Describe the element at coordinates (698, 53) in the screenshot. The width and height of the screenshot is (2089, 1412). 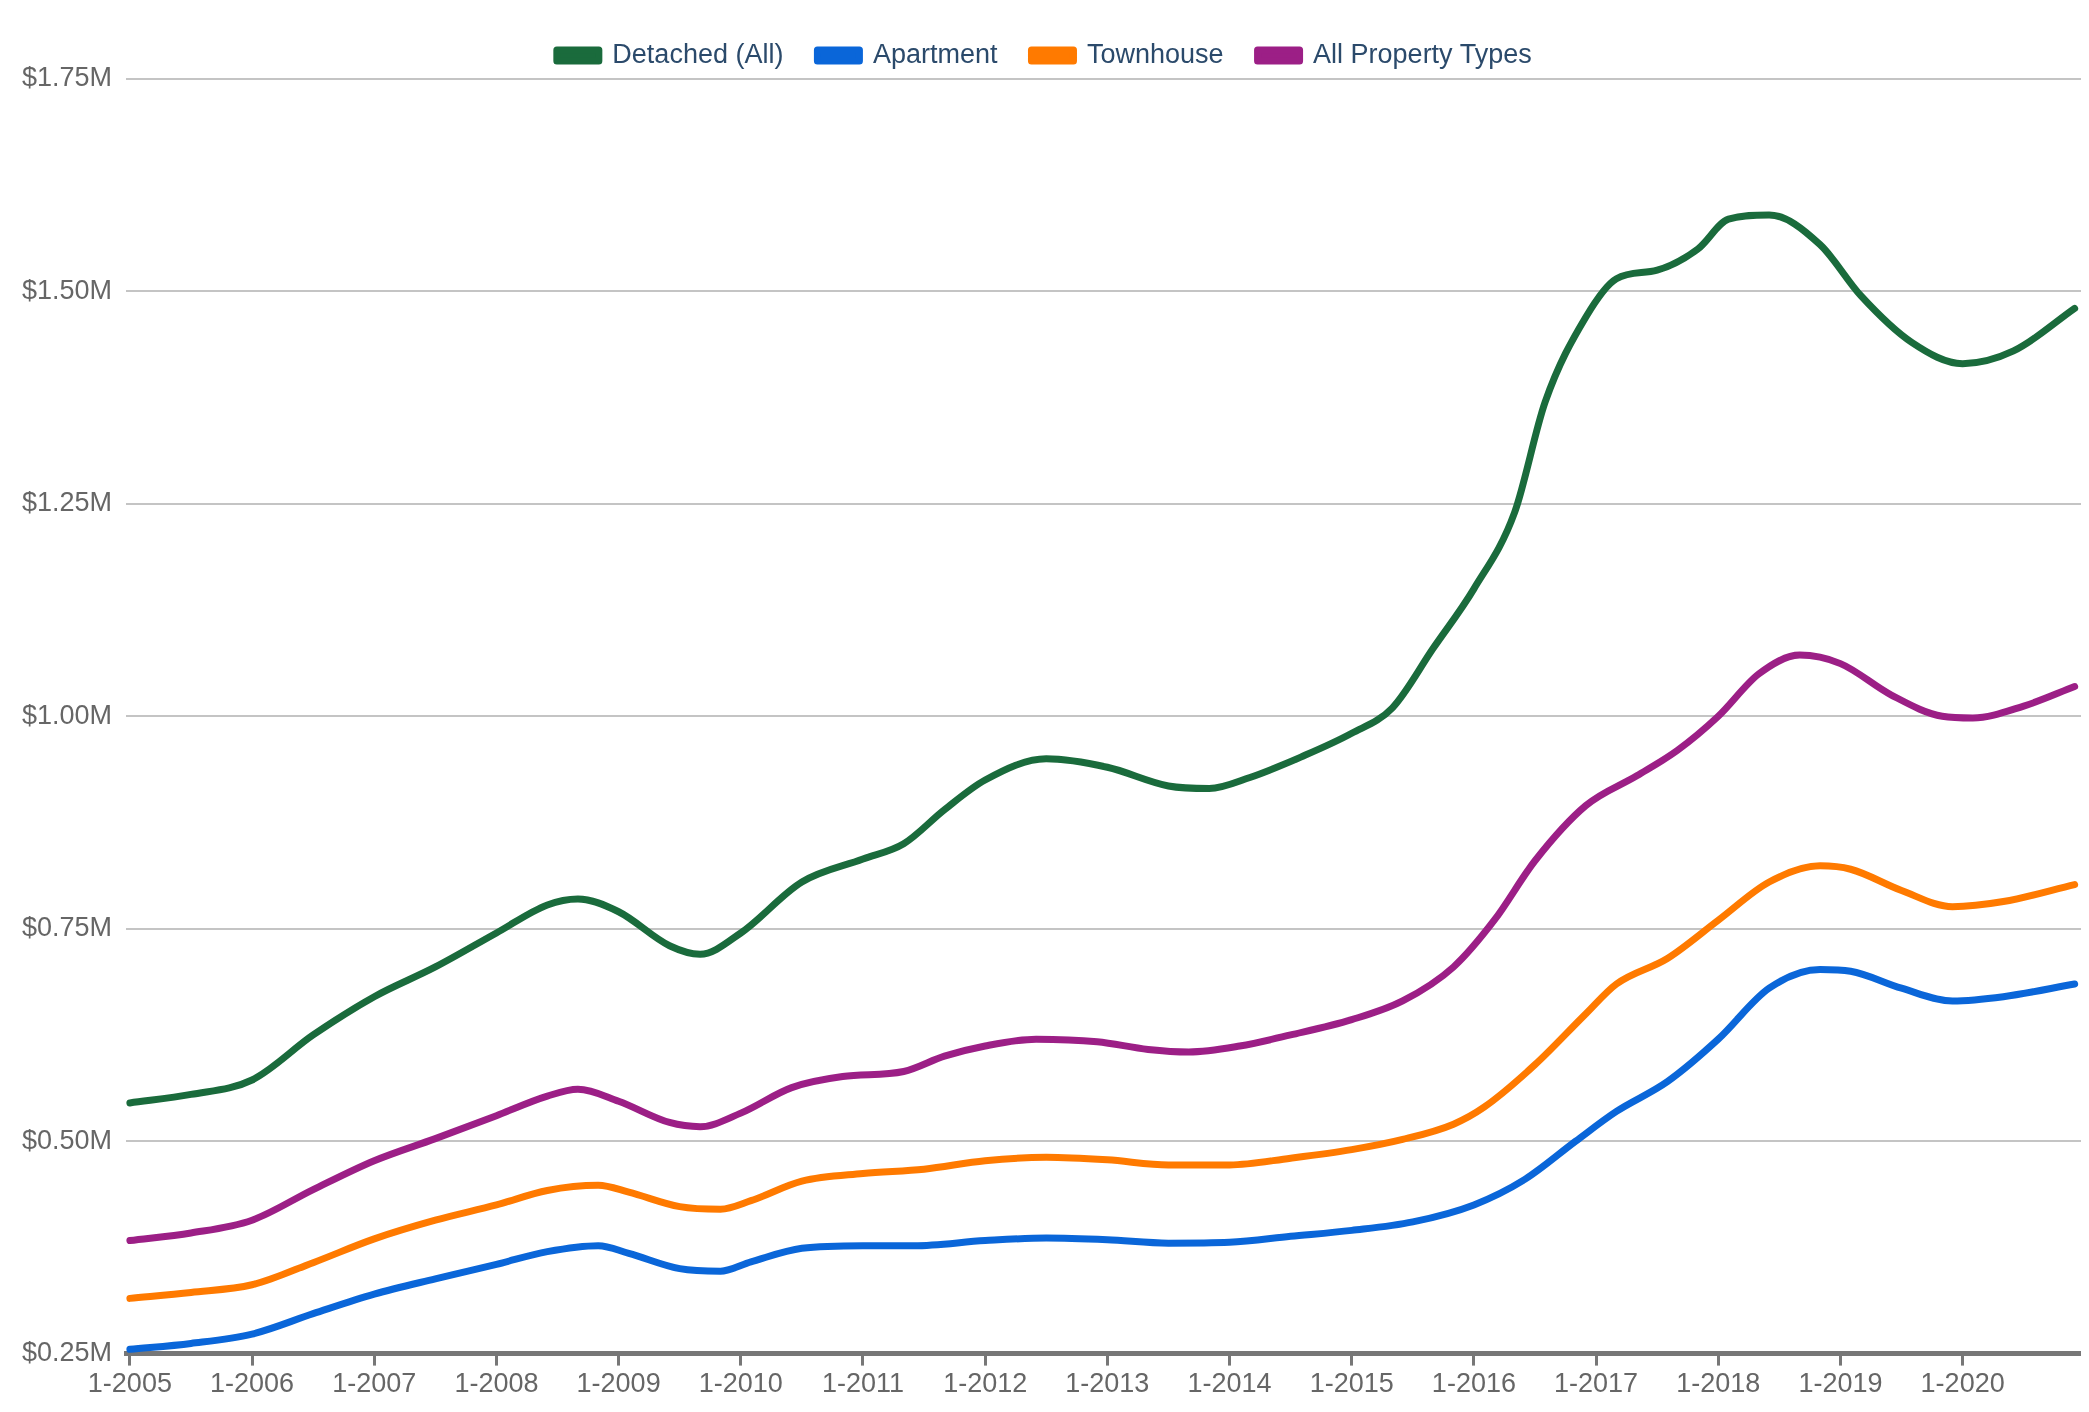
I see `legend-label: Detached (All)` at that location.